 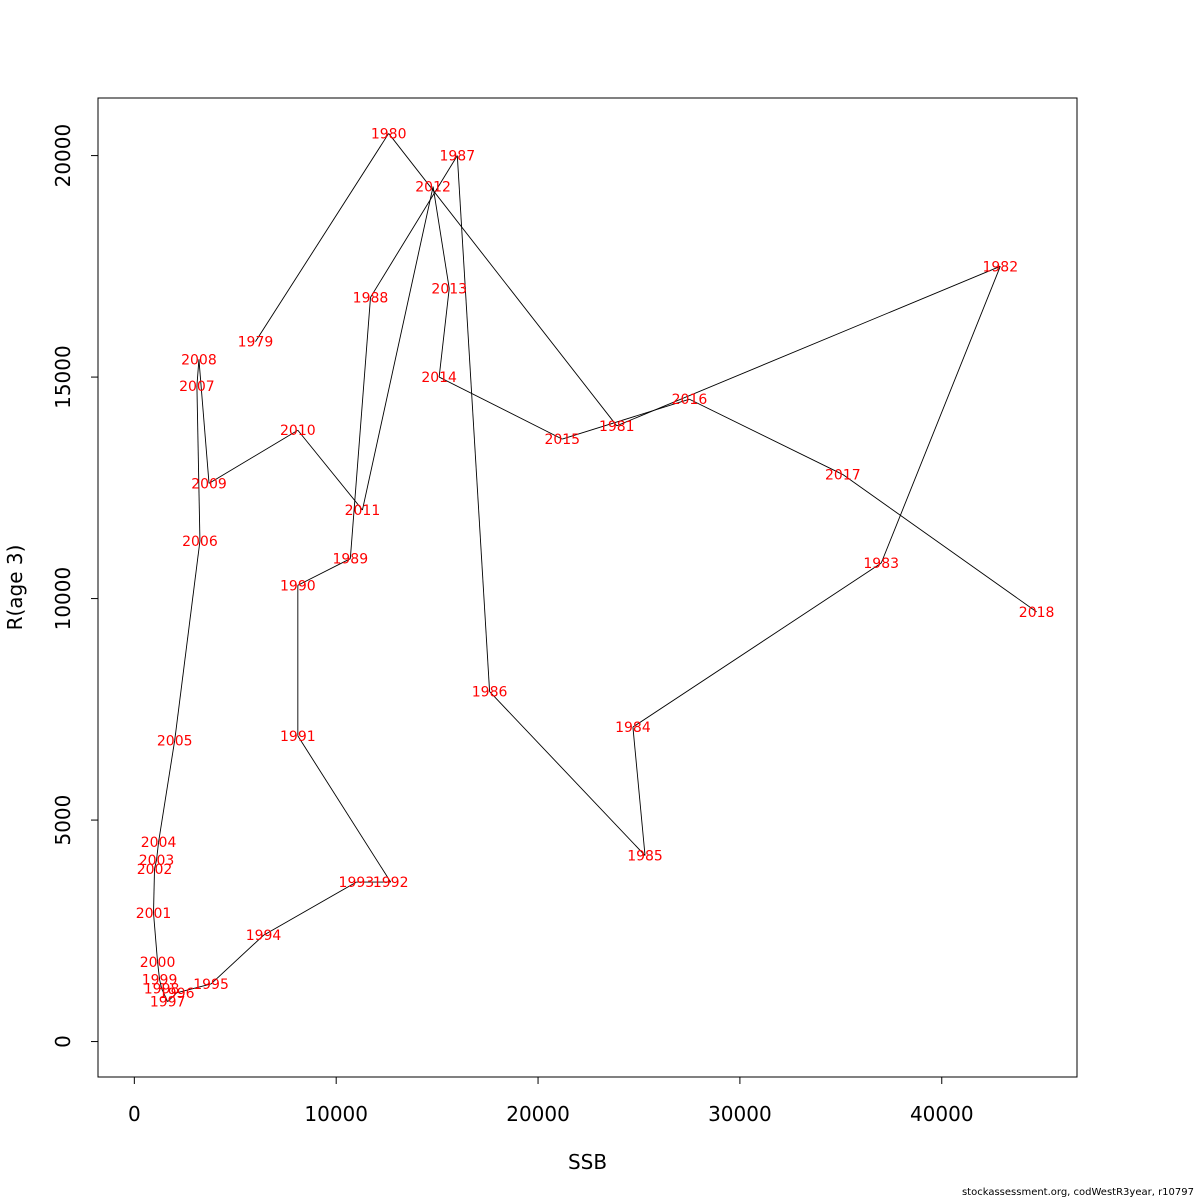 I want to click on y-tick-label: 15000, so click(x=63, y=377).